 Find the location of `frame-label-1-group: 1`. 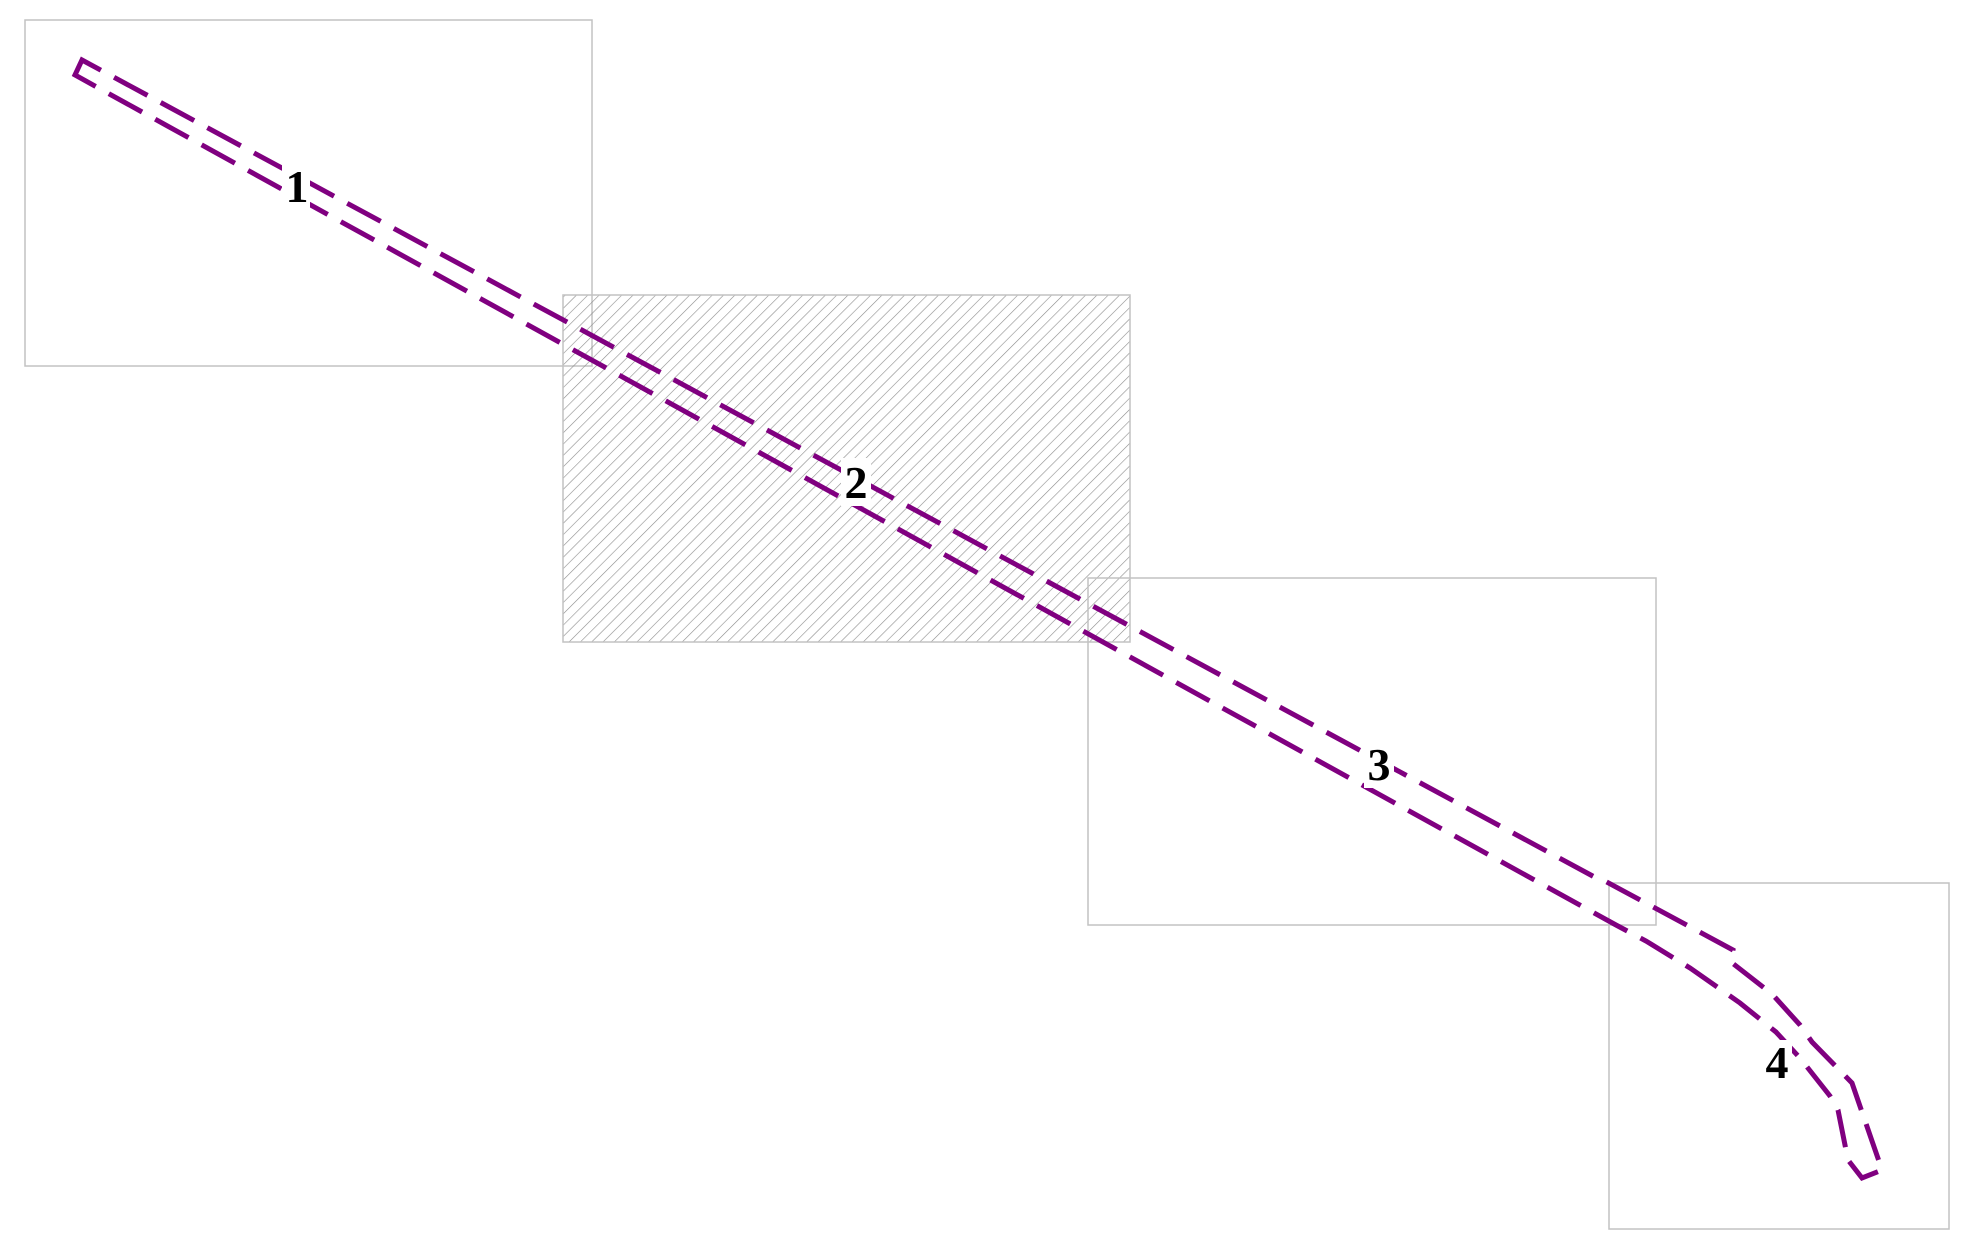

frame-label-1-group: 1 is located at coordinates (296, 186).